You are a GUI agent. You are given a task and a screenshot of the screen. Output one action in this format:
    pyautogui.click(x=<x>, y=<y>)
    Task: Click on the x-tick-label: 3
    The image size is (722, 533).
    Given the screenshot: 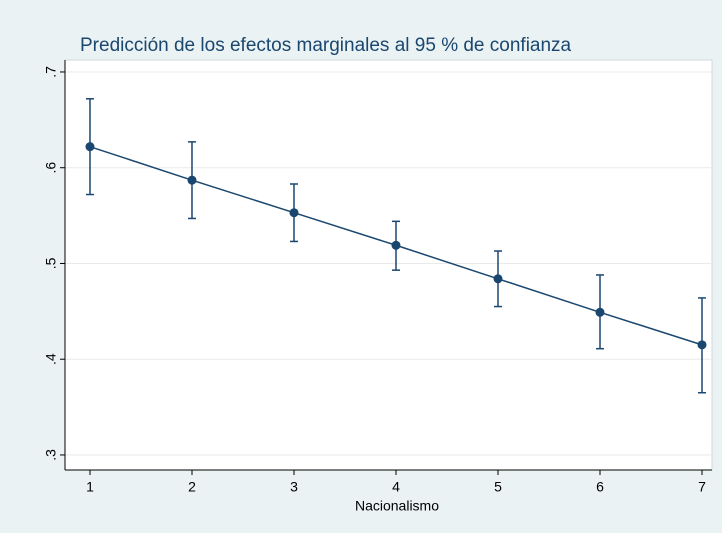 What is the action you would take?
    pyautogui.click(x=294, y=487)
    